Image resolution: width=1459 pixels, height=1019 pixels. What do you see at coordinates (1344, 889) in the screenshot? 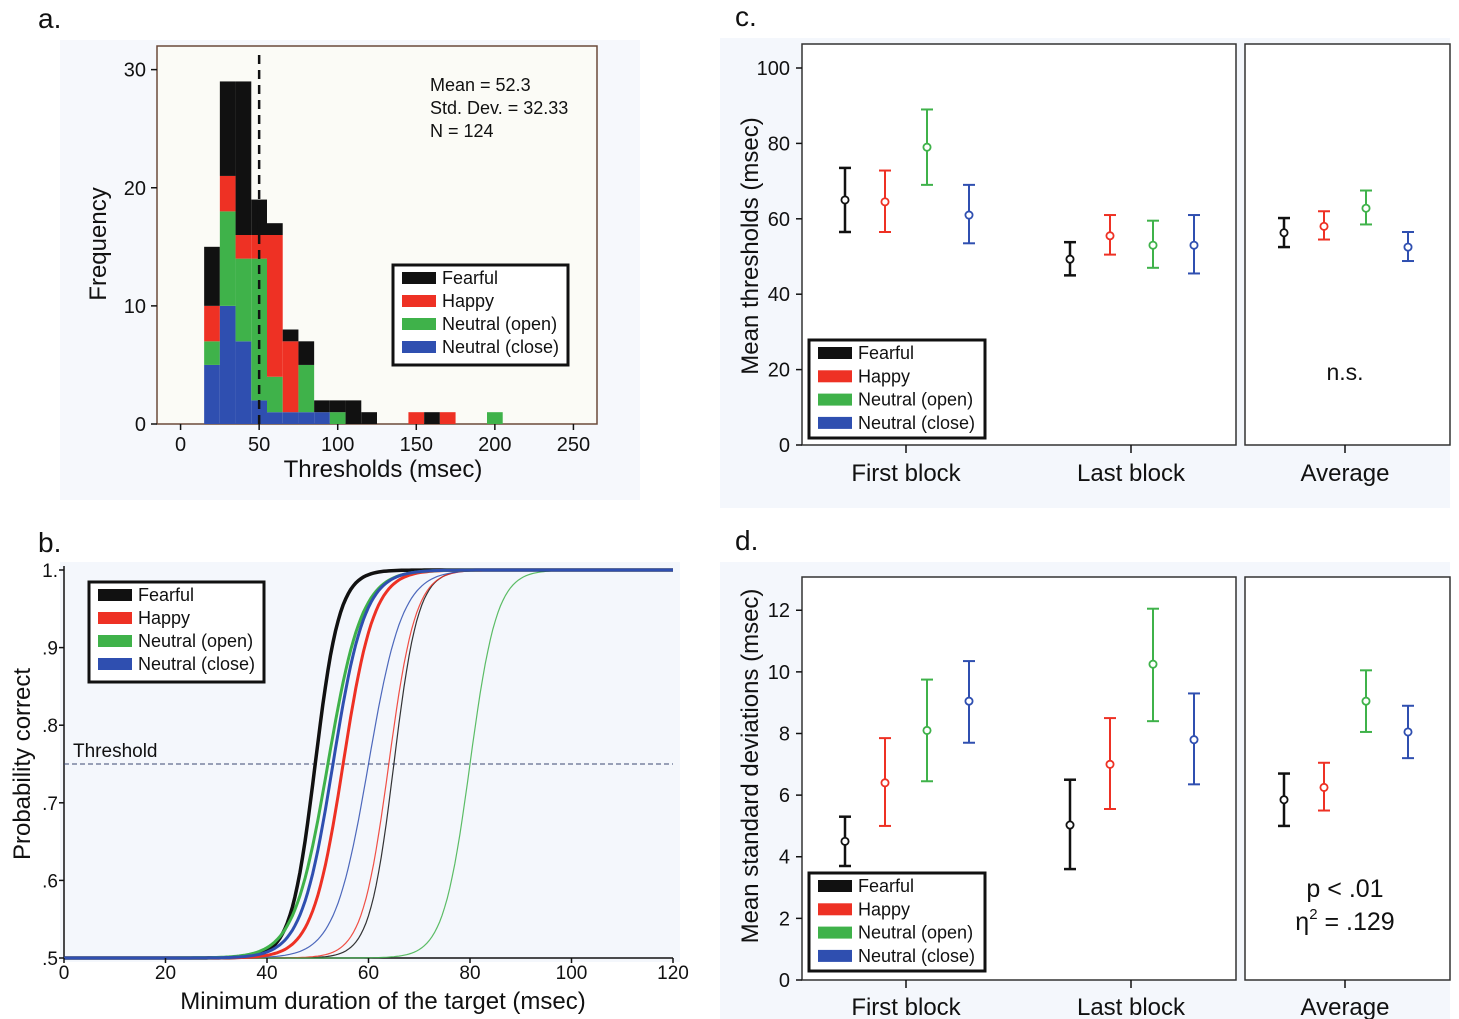
I see `p-value-note: p < .01` at bounding box center [1344, 889].